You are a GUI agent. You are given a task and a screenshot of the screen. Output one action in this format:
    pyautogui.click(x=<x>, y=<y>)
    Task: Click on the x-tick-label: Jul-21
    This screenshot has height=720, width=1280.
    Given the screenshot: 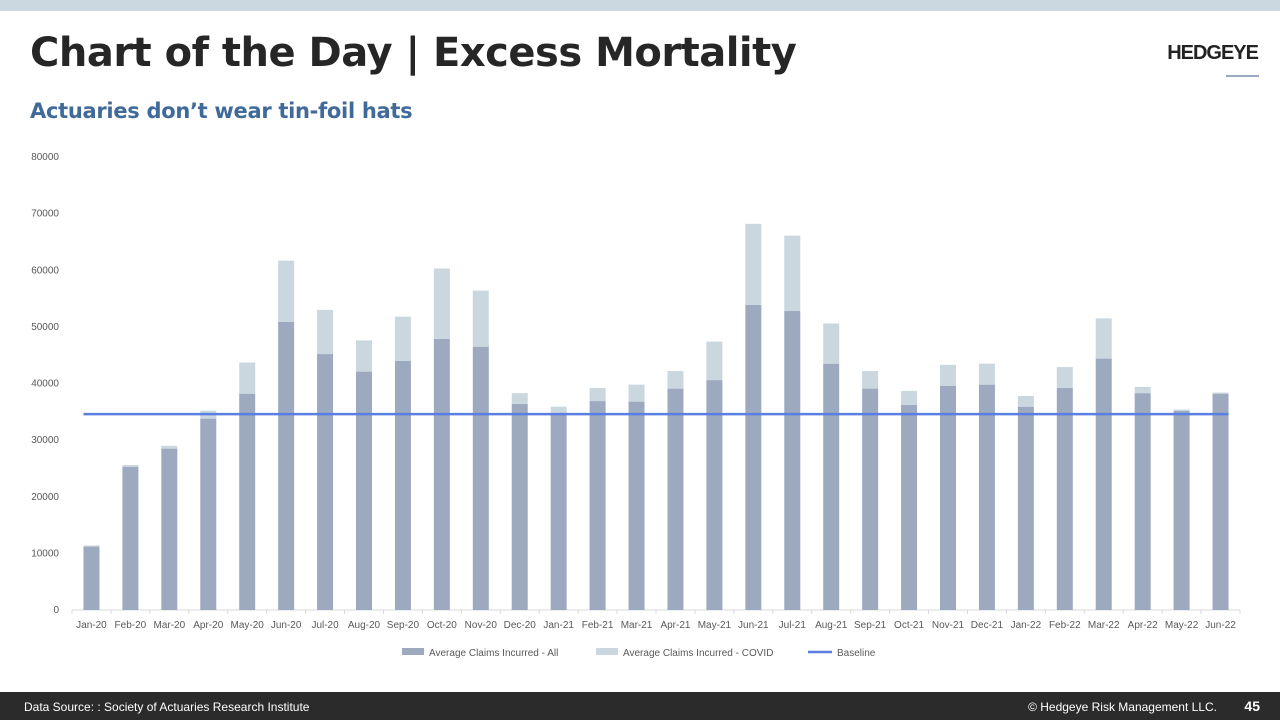 What is the action you would take?
    pyautogui.click(x=793, y=625)
    